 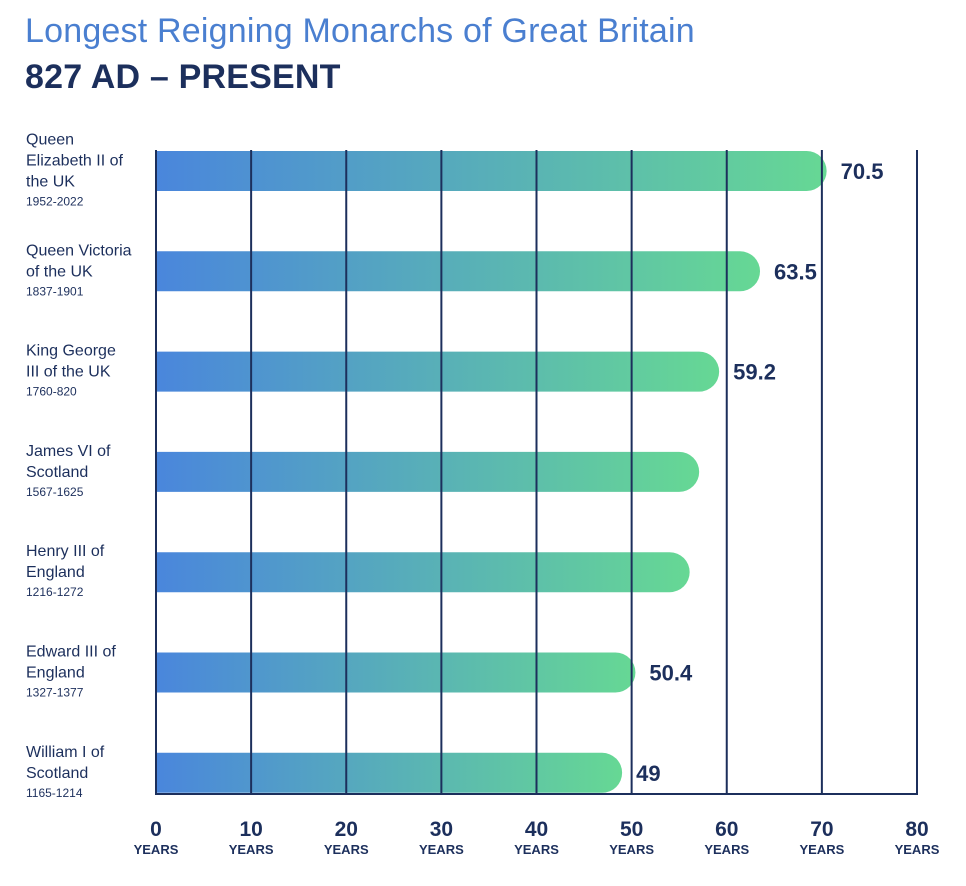 What do you see at coordinates (648, 773) in the screenshot?
I see `data-label-7: 49` at bounding box center [648, 773].